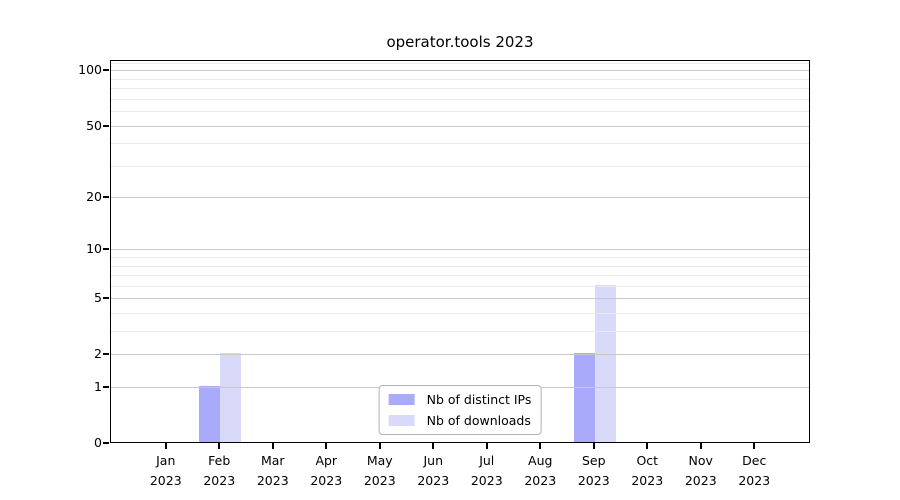  What do you see at coordinates (98, 298) in the screenshot?
I see `y-tick-label-5: 5` at bounding box center [98, 298].